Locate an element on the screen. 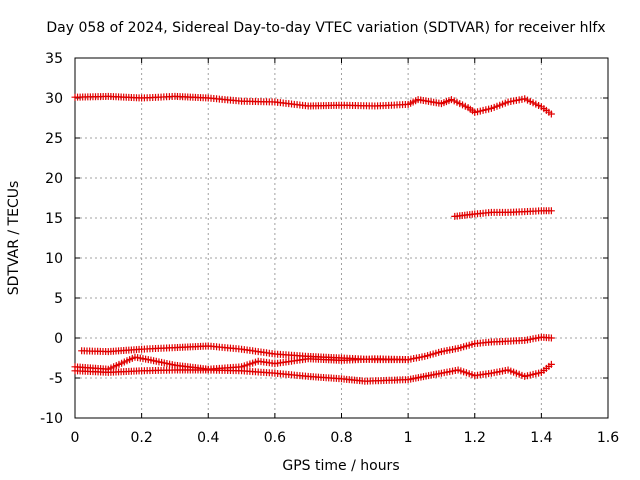  x-tick-label: 1.4 is located at coordinates (541, 438).